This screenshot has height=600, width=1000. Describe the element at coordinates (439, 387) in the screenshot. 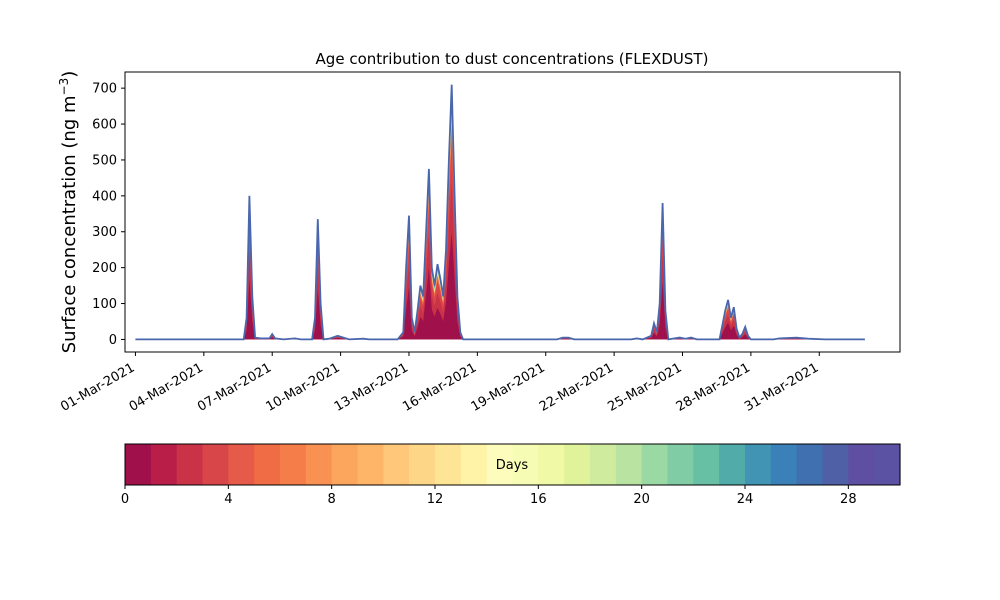

I see `x-tick-label: 16-Mar-2021` at that location.